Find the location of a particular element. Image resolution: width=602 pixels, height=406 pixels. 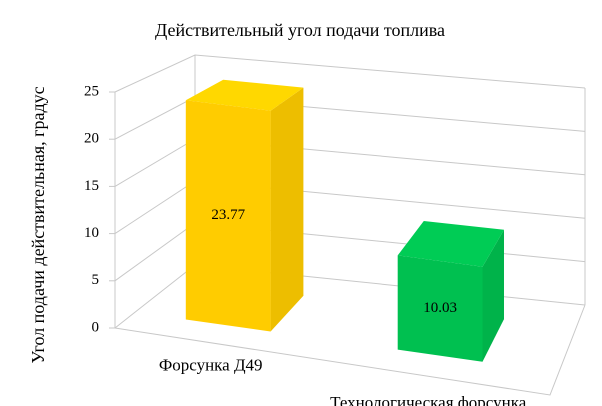

y-tick-label: 15 is located at coordinates (91, 186).